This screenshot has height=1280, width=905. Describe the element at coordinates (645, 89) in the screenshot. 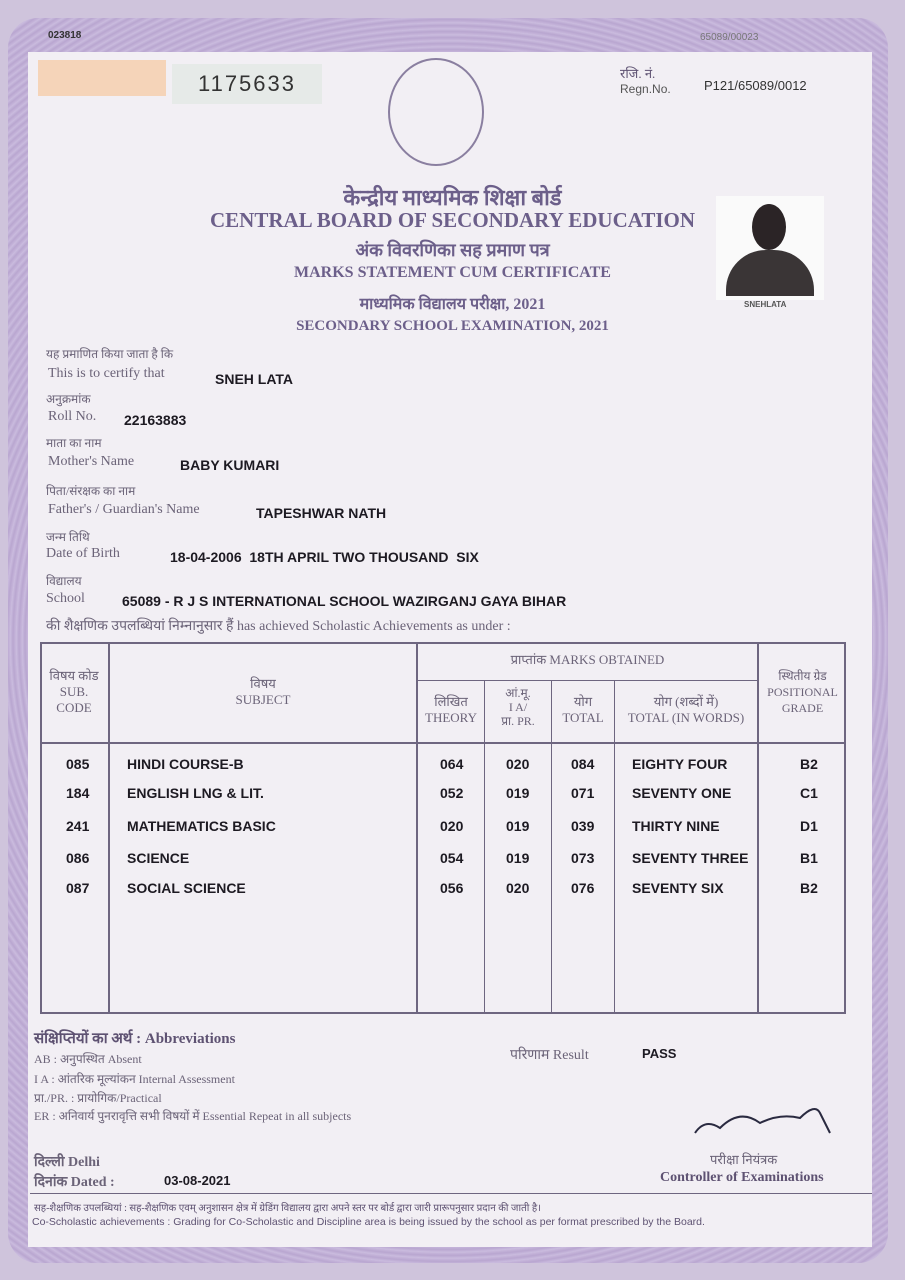

I see `regn-label: Regn.No.` at that location.